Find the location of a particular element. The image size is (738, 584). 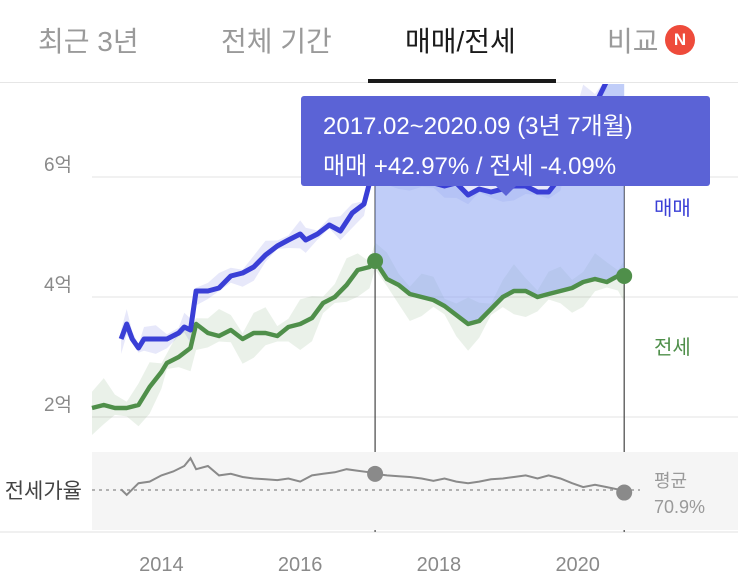

tab-all-periods: 전체 기간 is located at coordinates (276, 41).